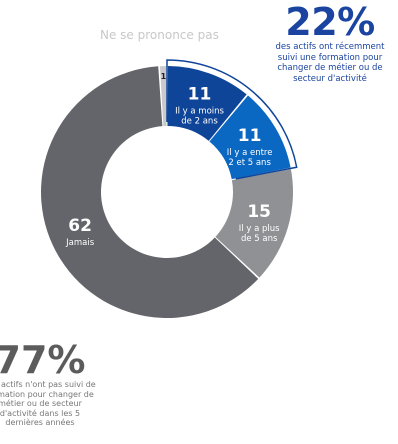 The height and width of the screenshot is (444, 398). What do you see at coordinates (48, 384) in the screenshot?
I see `callout-bottom-line: des actifs n'ont pas suivi de` at bounding box center [48, 384].